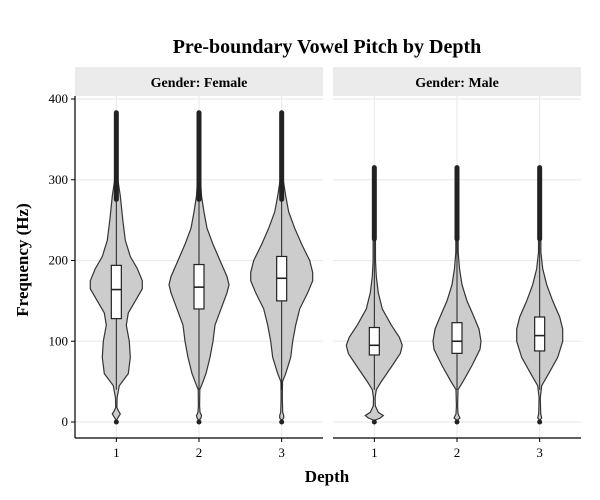 The height and width of the screenshot is (500, 600). What do you see at coordinates (59, 260) in the screenshot?
I see `y-tick-label: 200` at bounding box center [59, 260].